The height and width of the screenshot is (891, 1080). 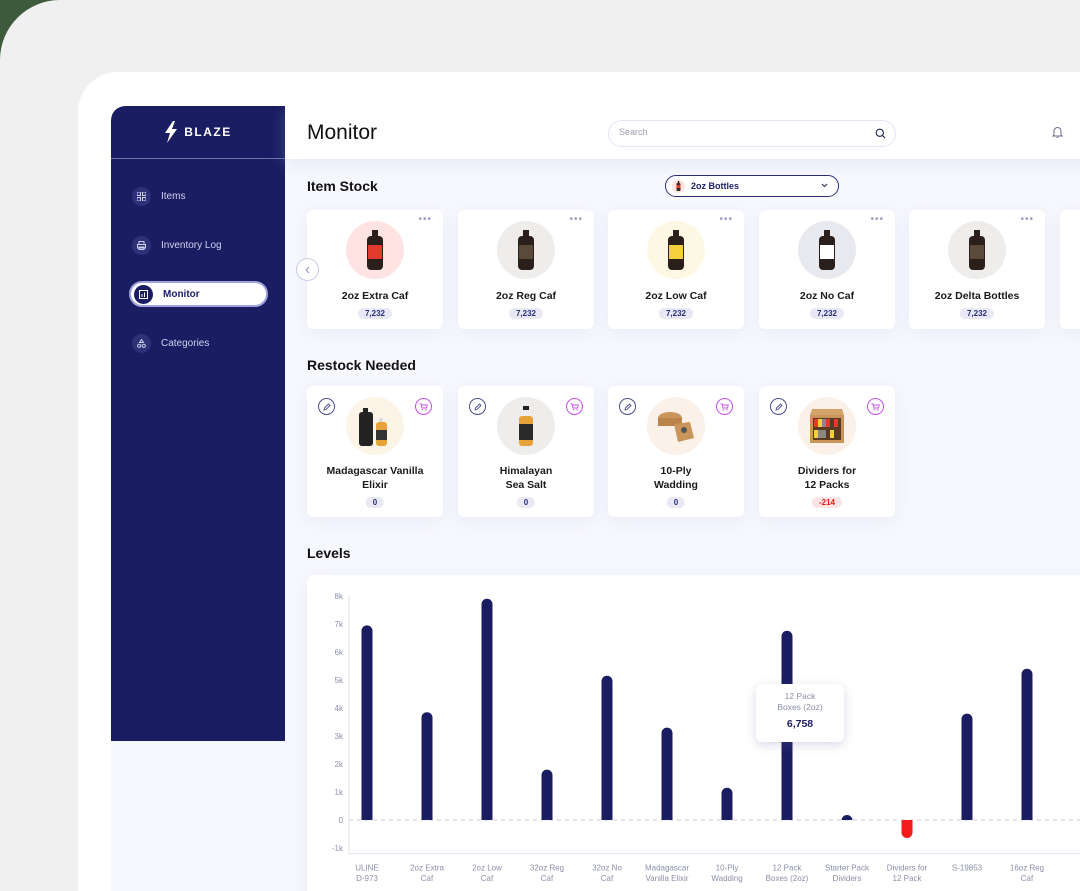 I want to click on restock-card: 10-Ply Wadding 0, so click(x=676, y=451).